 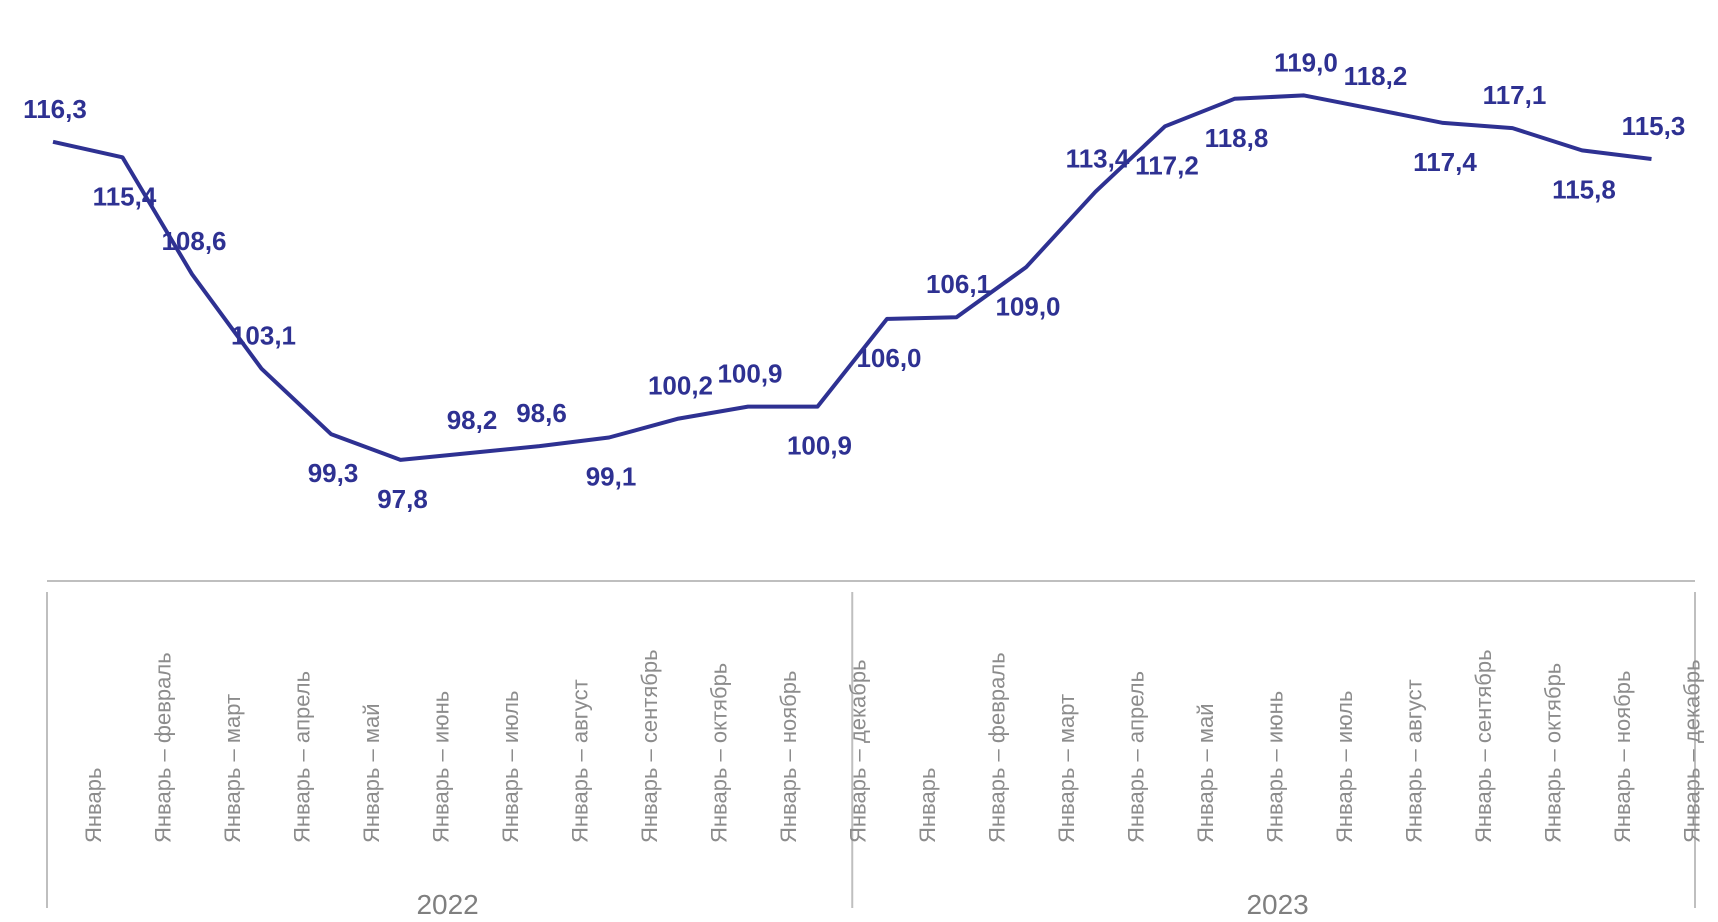 I want to click on data-label: 119,0, so click(x=1306, y=62).